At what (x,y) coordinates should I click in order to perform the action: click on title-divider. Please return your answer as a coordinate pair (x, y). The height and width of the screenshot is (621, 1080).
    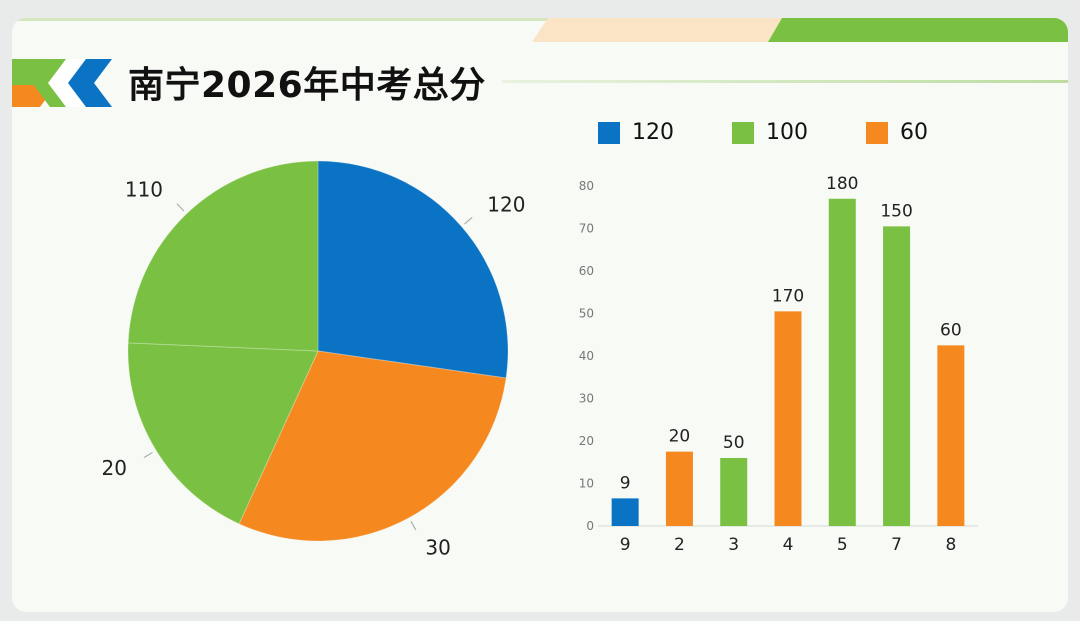
    Looking at the image, I should click on (785, 81).